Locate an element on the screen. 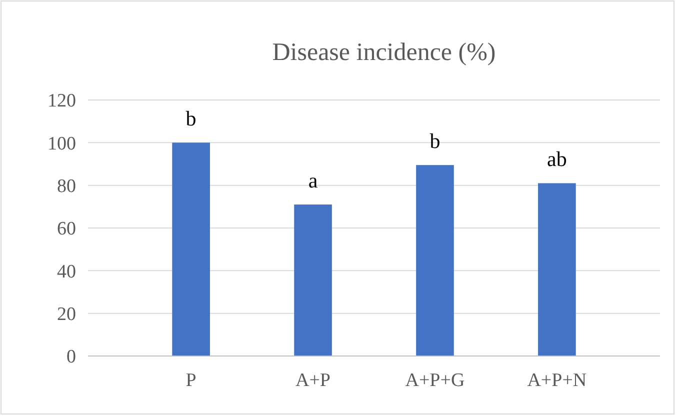 The image size is (677, 417). annotation: ab is located at coordinates (557, 159).